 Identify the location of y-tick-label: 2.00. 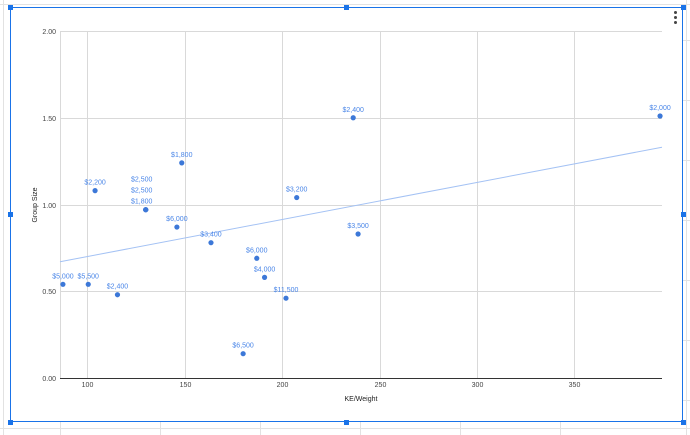
(49, 32).